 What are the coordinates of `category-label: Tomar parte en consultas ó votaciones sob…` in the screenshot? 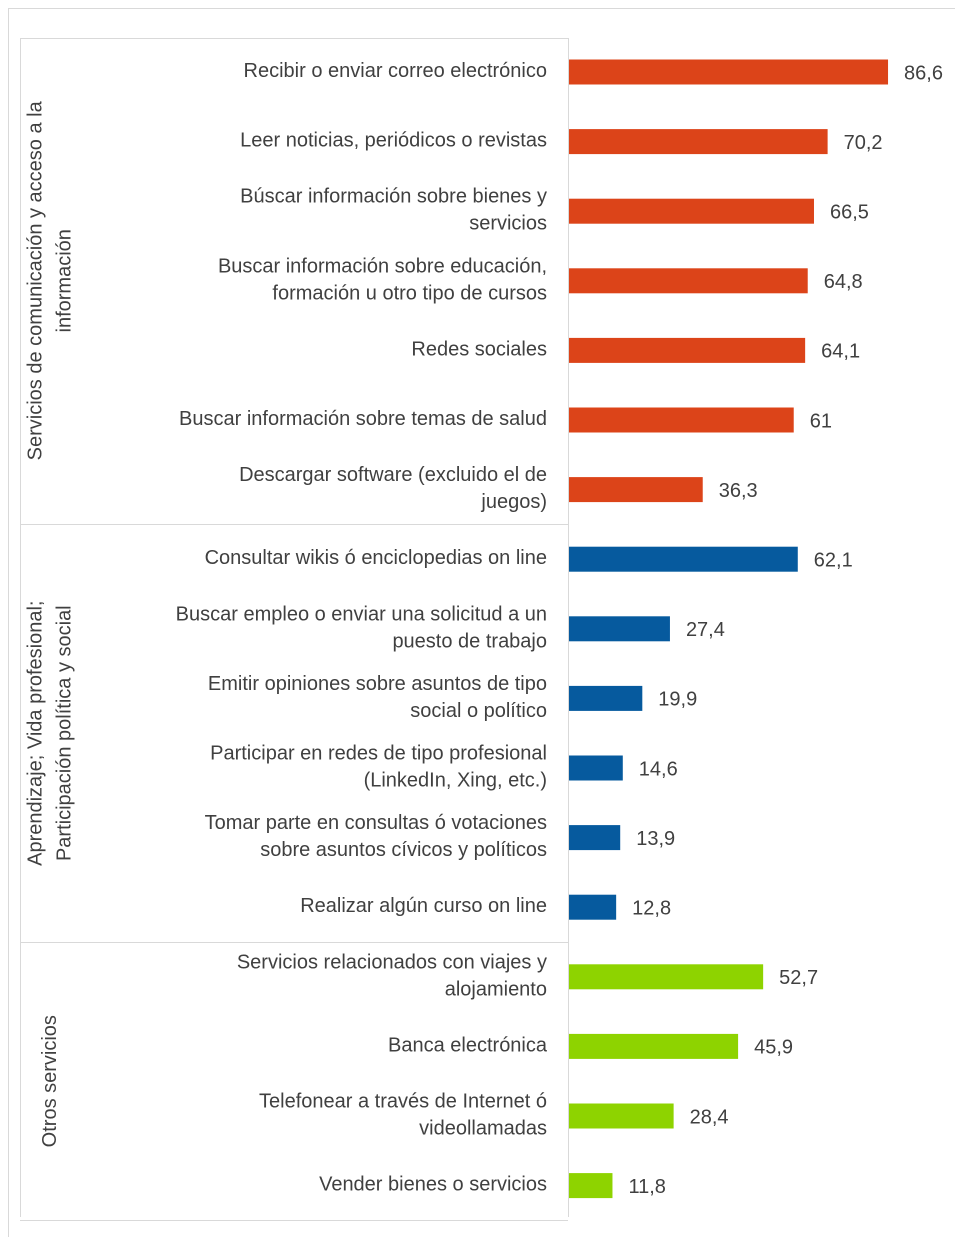 It's located at (376, 836).